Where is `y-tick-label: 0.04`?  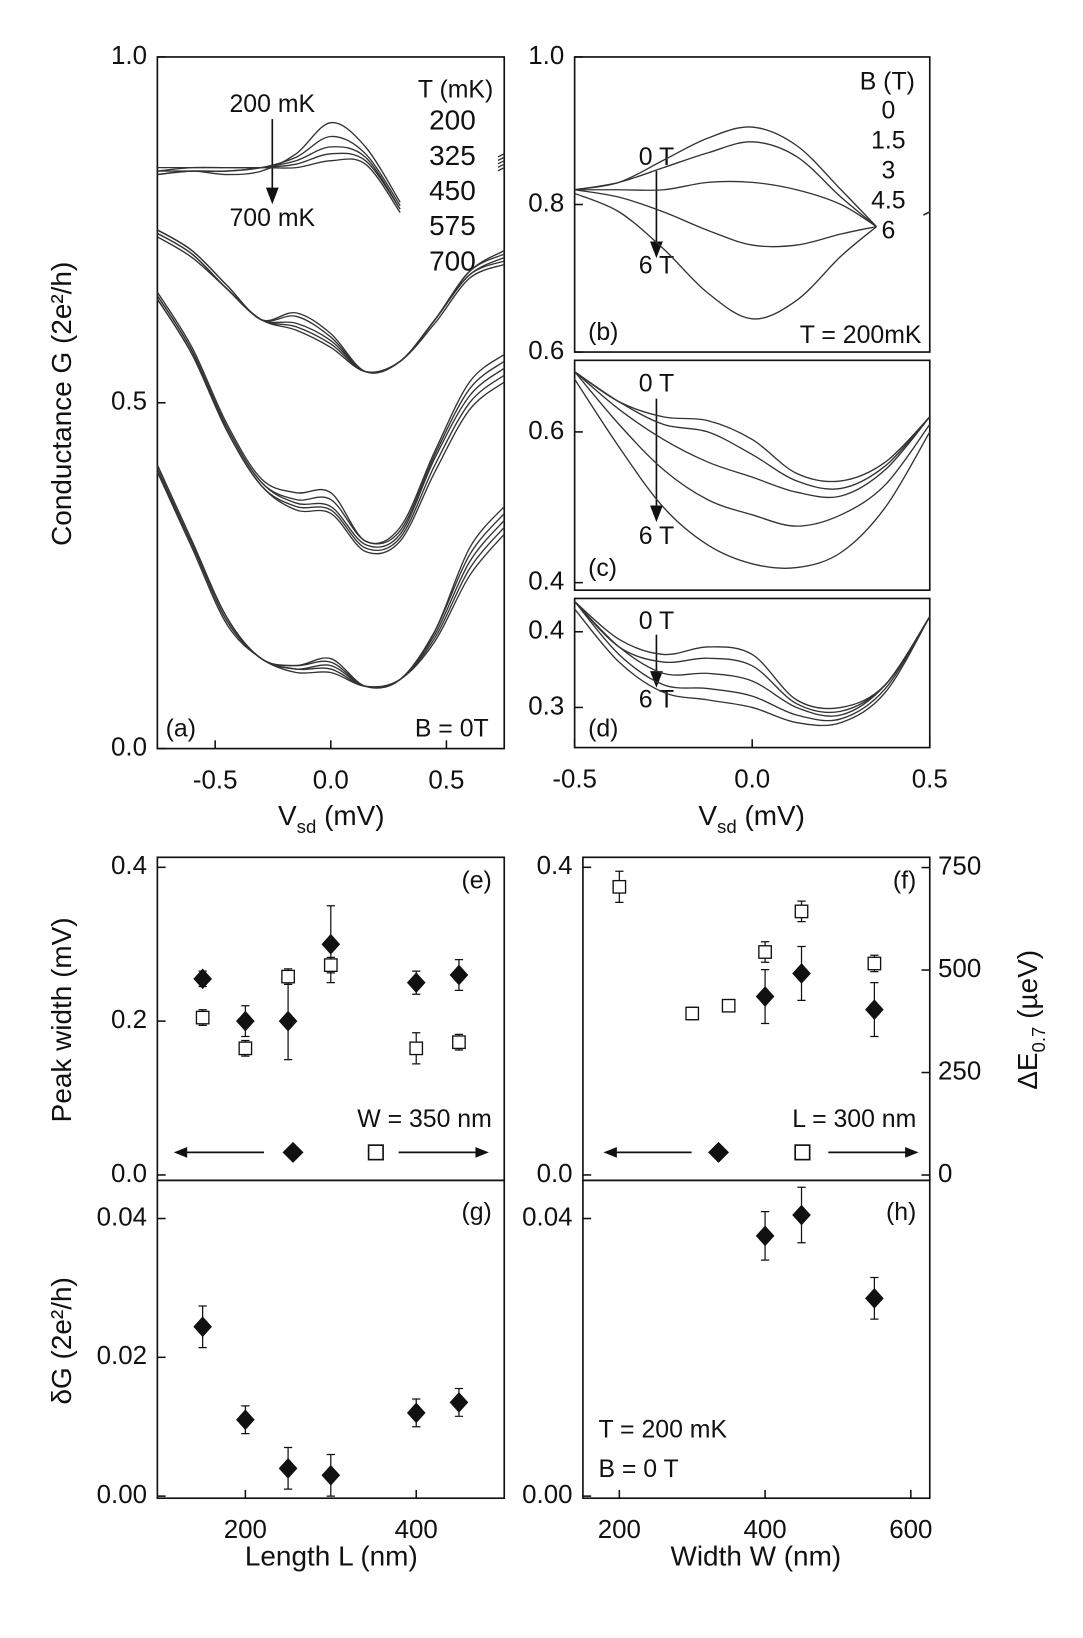 y-tick-label: 0.04 is located at coordinates (547, 1217).